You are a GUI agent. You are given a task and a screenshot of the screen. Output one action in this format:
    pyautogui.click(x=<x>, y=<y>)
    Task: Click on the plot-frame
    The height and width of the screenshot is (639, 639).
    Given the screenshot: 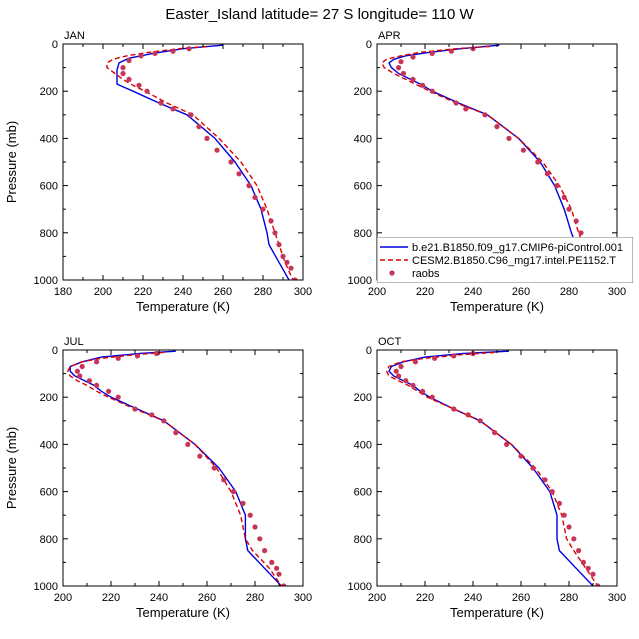 What is the action you would take?
    pyautogui.click(x=183, y=162)
    